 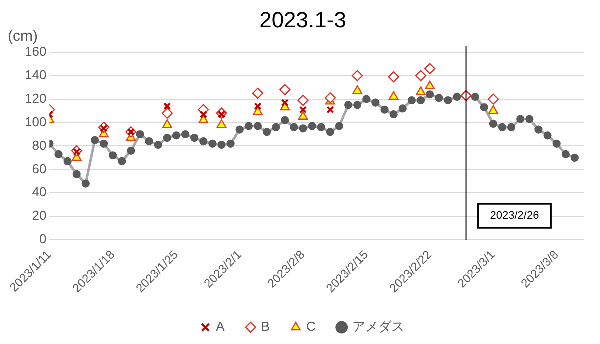 I want to click on y-tick-label: 160, so click(x=35, y=51).